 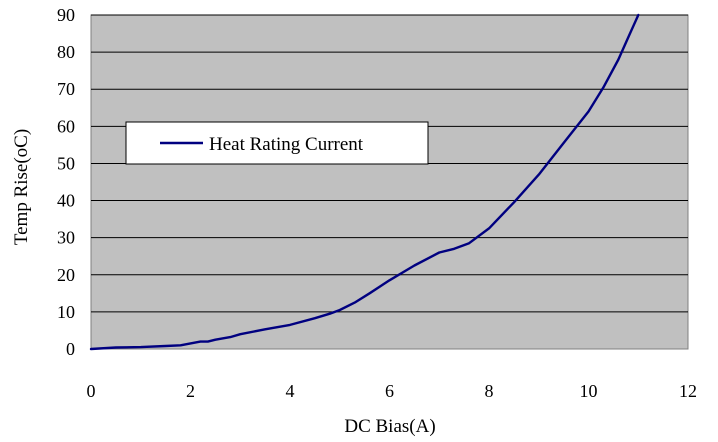 What do you see at coordinates (21, 187) in the screenshot?
I see `y-axis-title: Temp Rise(oC)` at bounding box center [21, 187].